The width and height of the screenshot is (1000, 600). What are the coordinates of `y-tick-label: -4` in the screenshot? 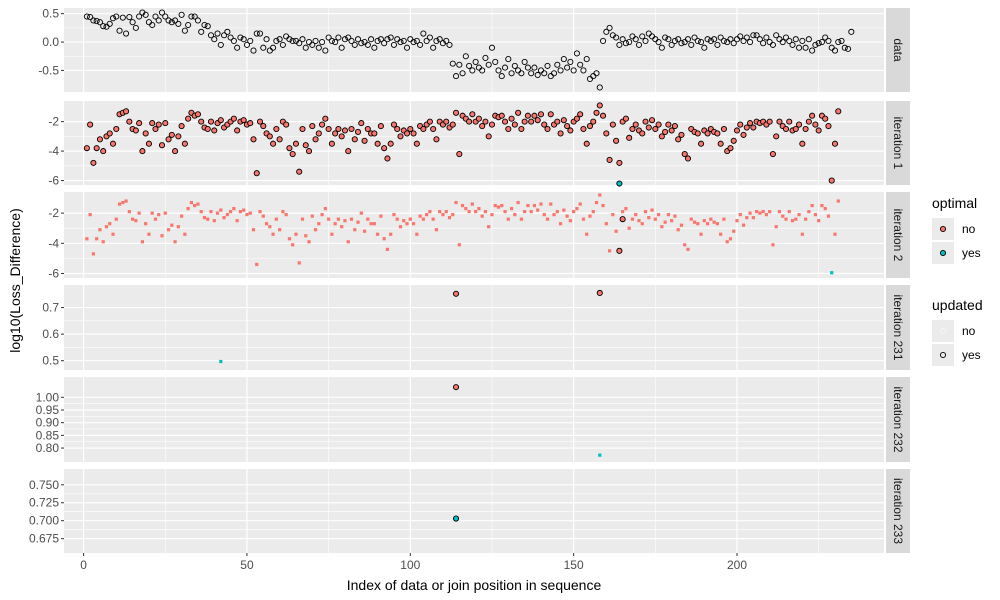 It's located at (53, 151).